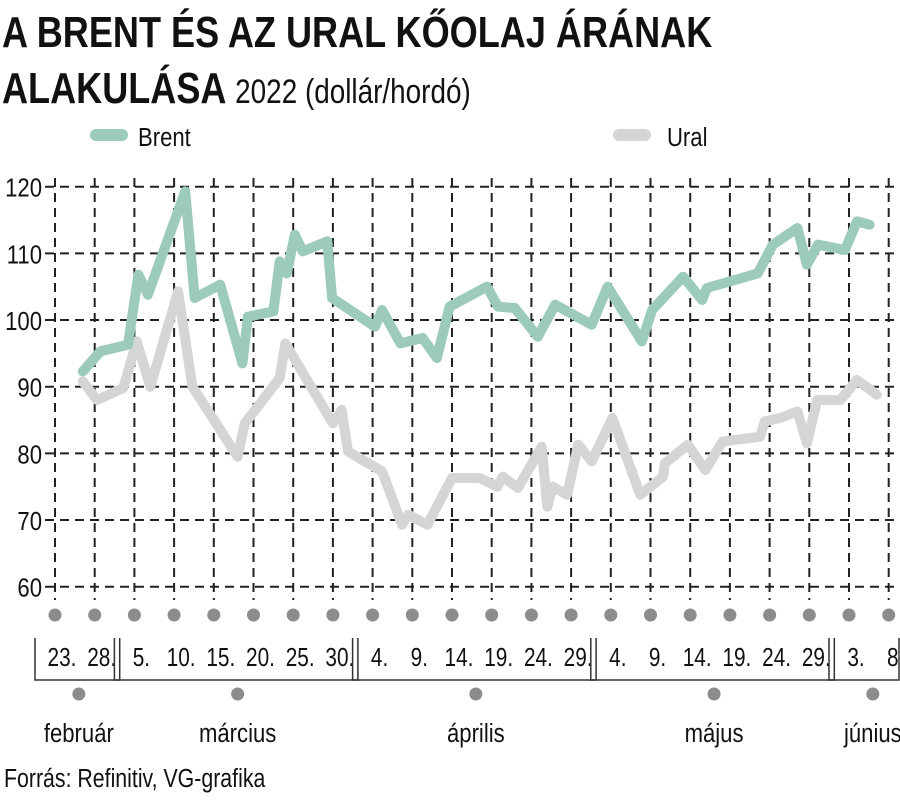 This screenshot has width=900, height=801. Describe the element at coordinates (29, 588) in the screenshot. I see `y-tick-label: 60` at that location.